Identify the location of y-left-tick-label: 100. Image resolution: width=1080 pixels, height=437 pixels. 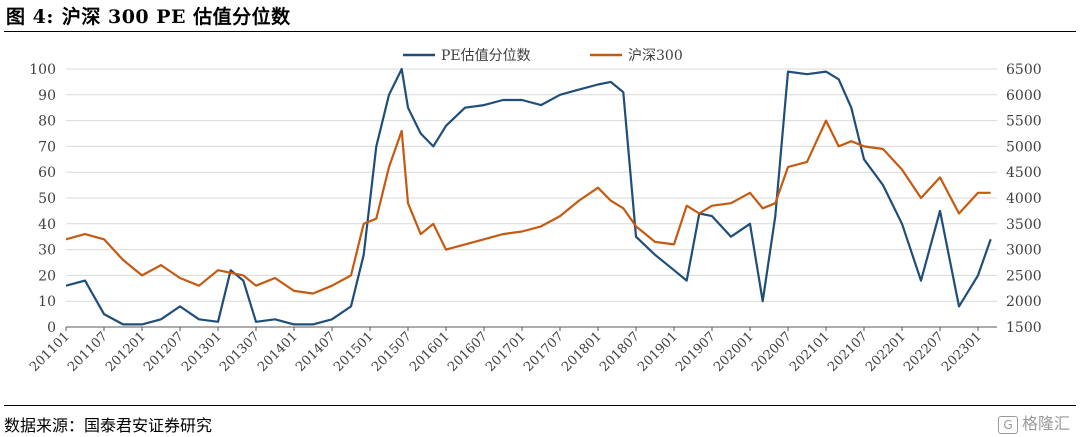
(42, 70).